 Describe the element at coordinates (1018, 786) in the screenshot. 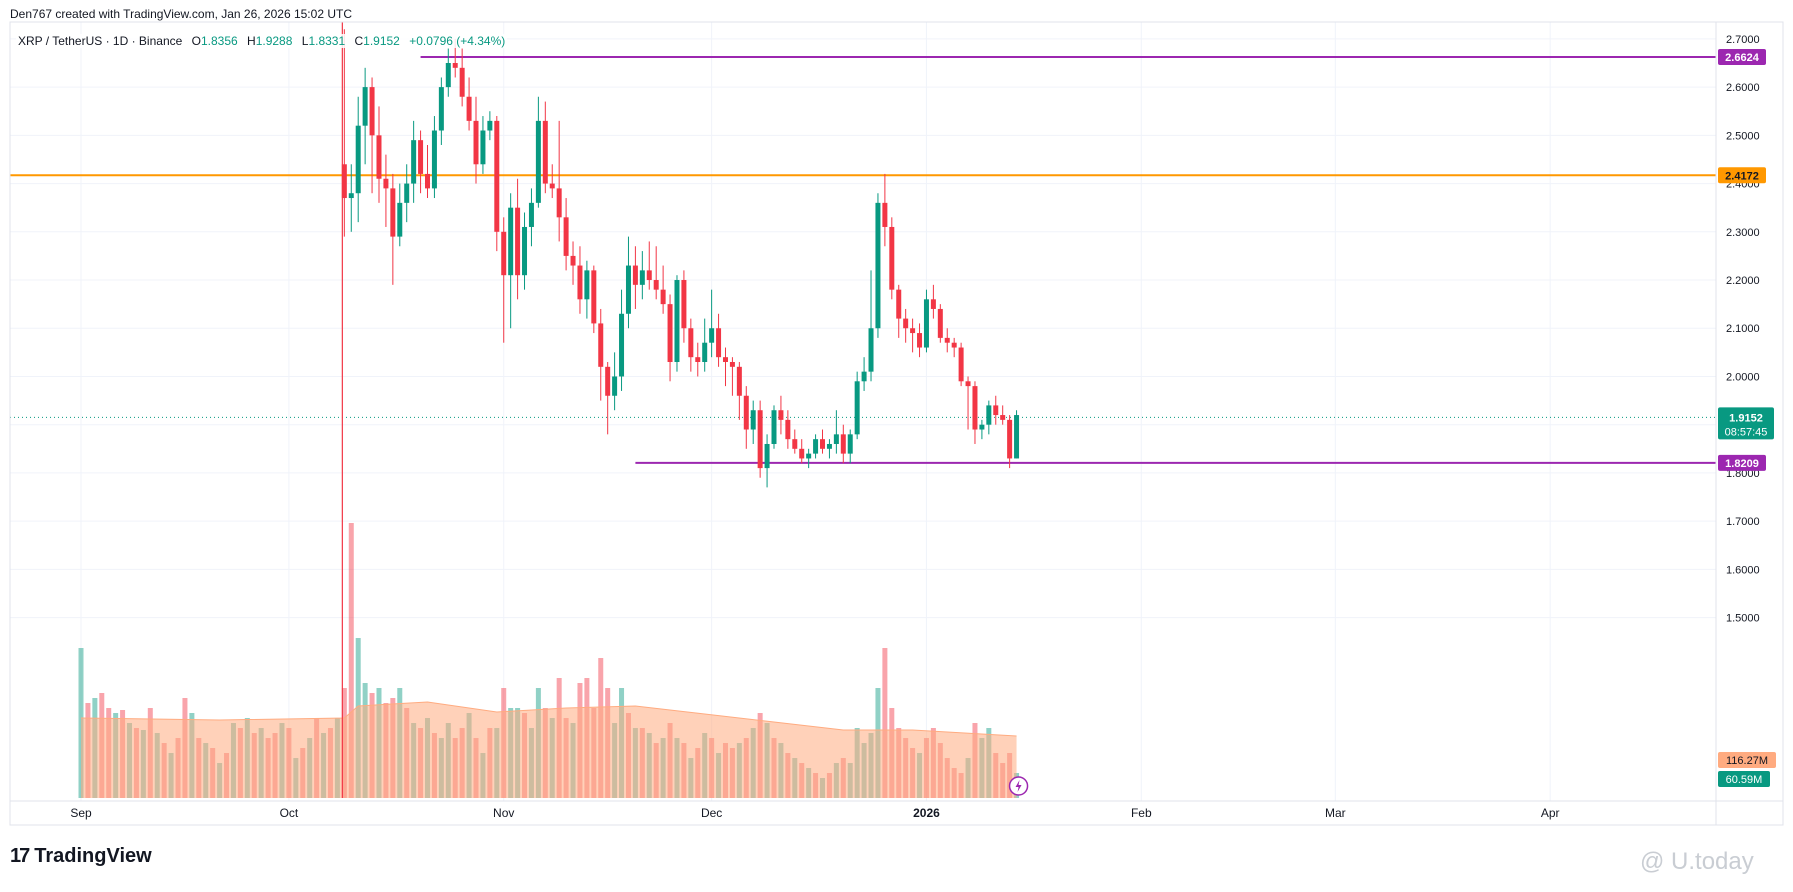

I see `lightning-bolt` at that location.